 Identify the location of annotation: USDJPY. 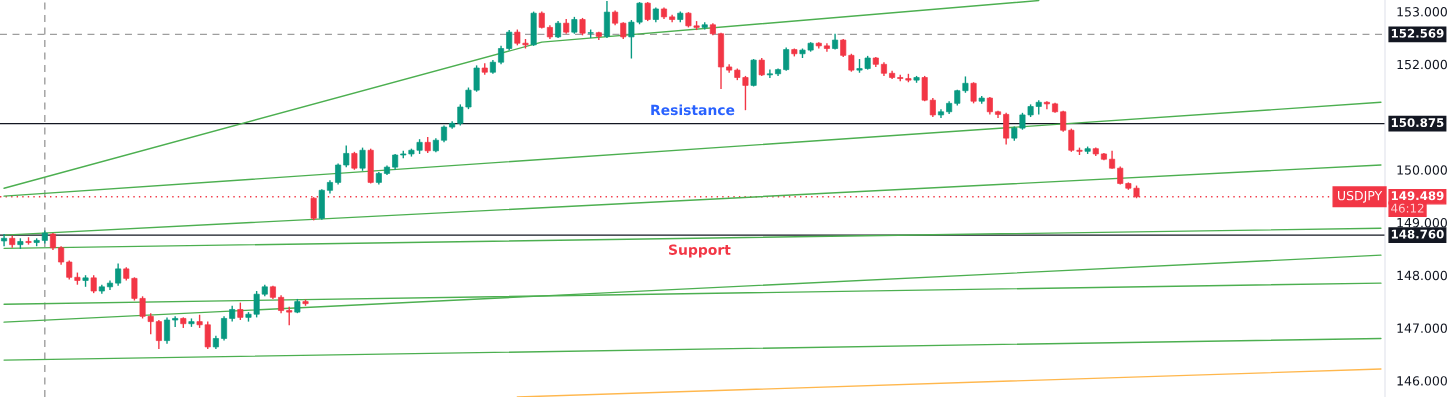
(1360, 196).